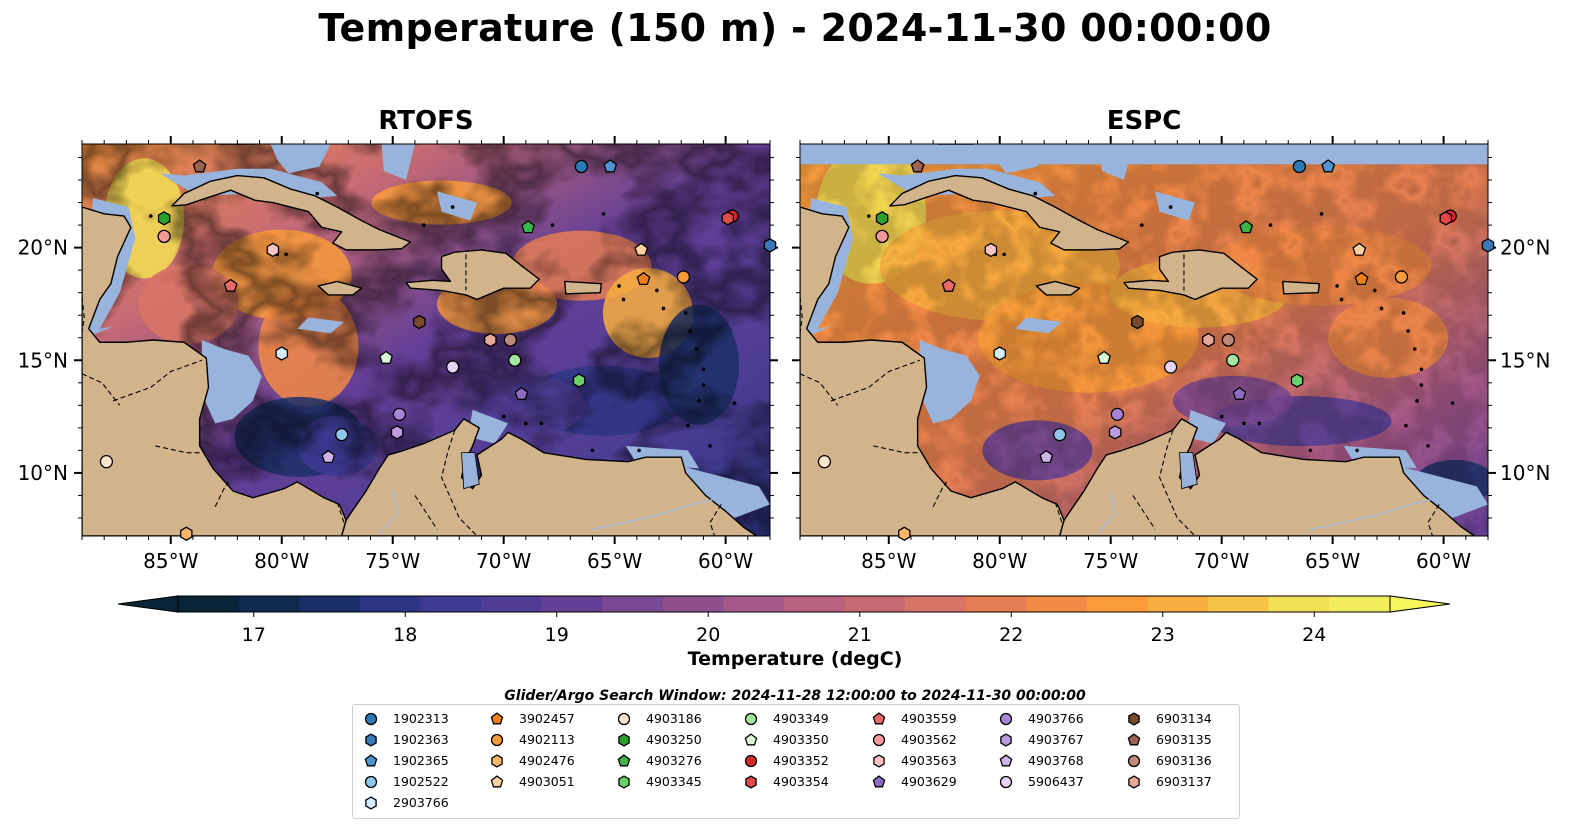 The height and width of the screenshot is (829, 1590). What do you see at coordinates (929, 760) in the screenshot?
I see `legend-label: 4903563` at bounding box center [929, 760].